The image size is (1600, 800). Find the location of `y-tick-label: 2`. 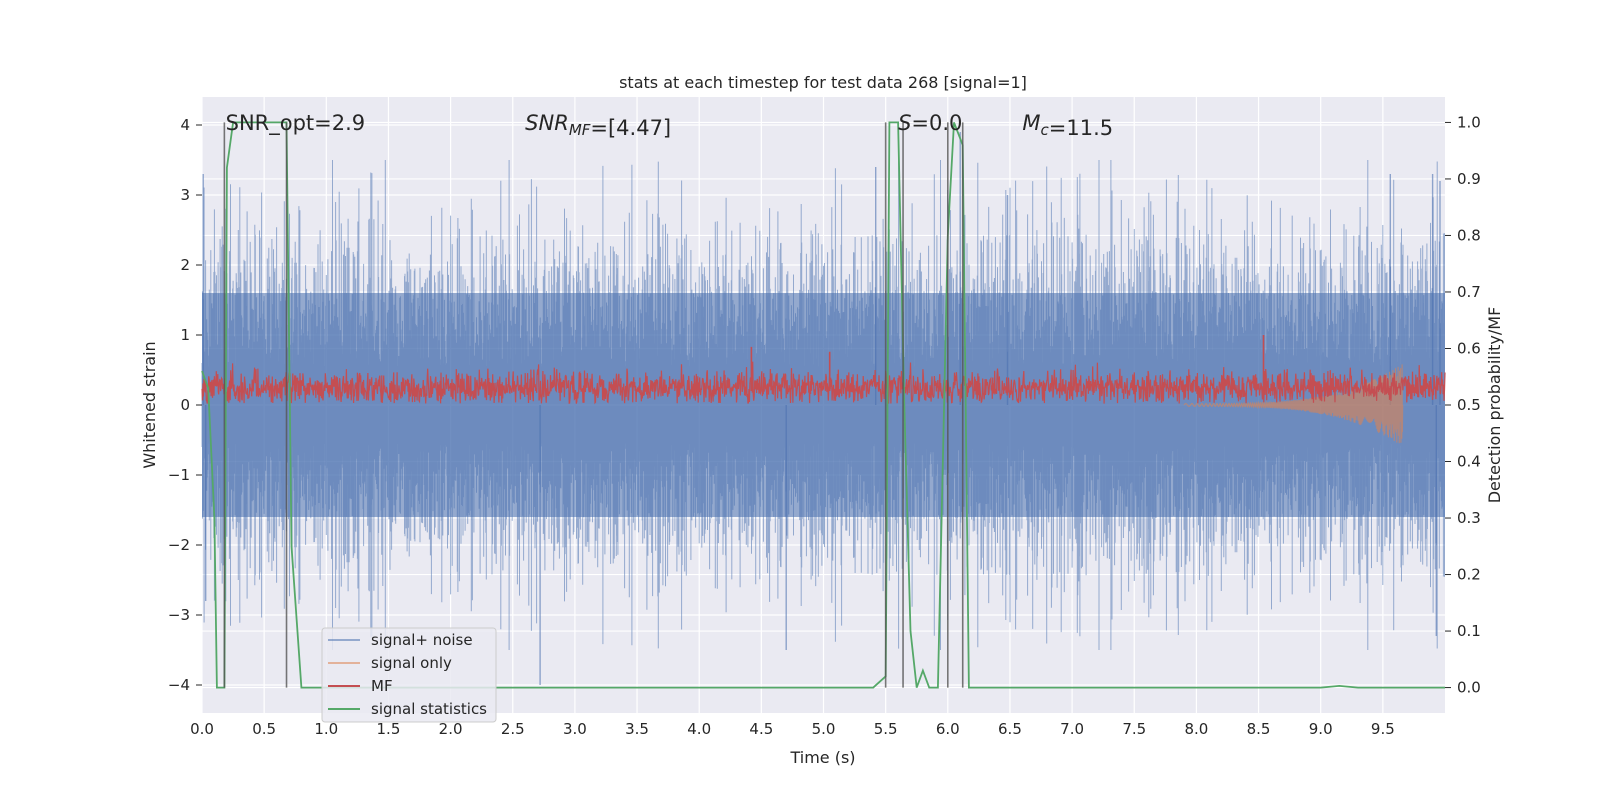

y-tick-label: 2 is located at coordinates (185, 265).